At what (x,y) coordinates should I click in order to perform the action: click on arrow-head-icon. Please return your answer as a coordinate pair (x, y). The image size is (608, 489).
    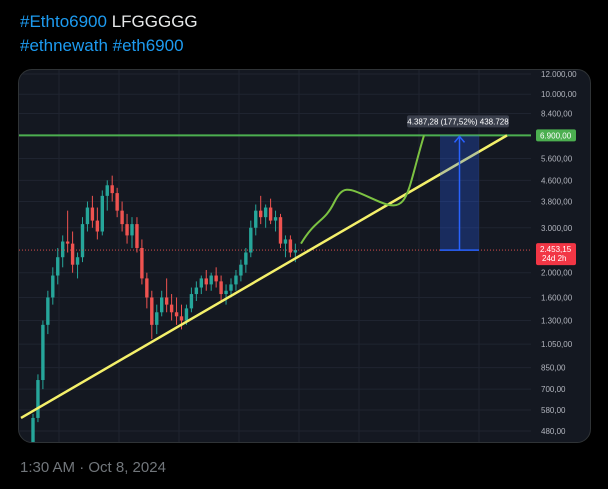
    Looking at the image, I should click on (459, 139).